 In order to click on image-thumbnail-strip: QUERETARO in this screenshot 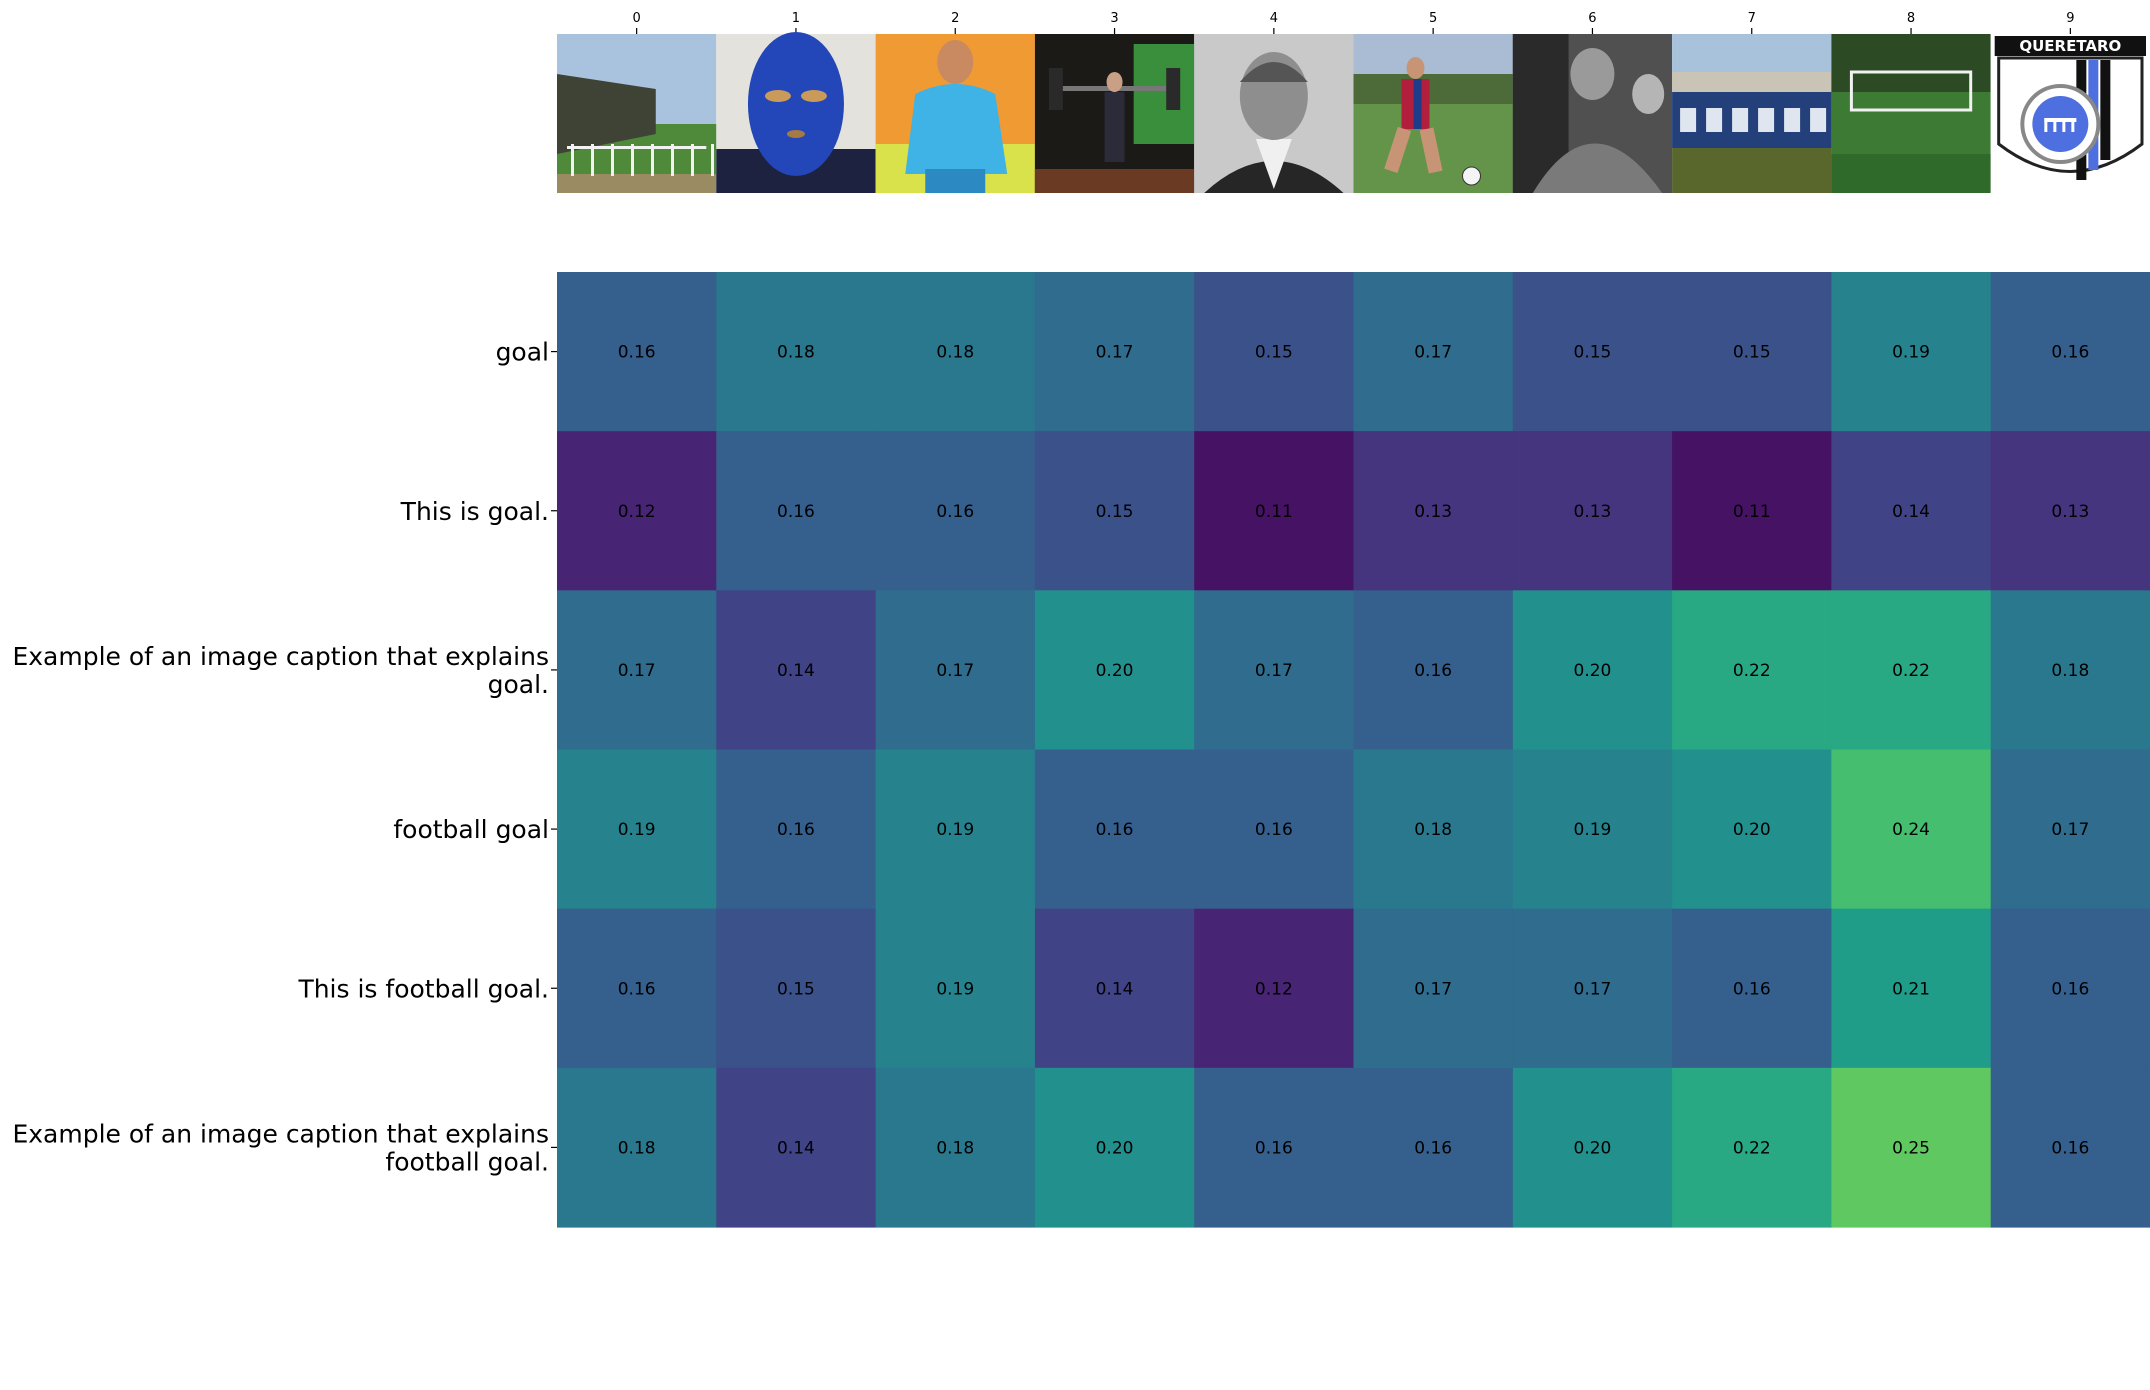, I will do `click(1353, 112)`.